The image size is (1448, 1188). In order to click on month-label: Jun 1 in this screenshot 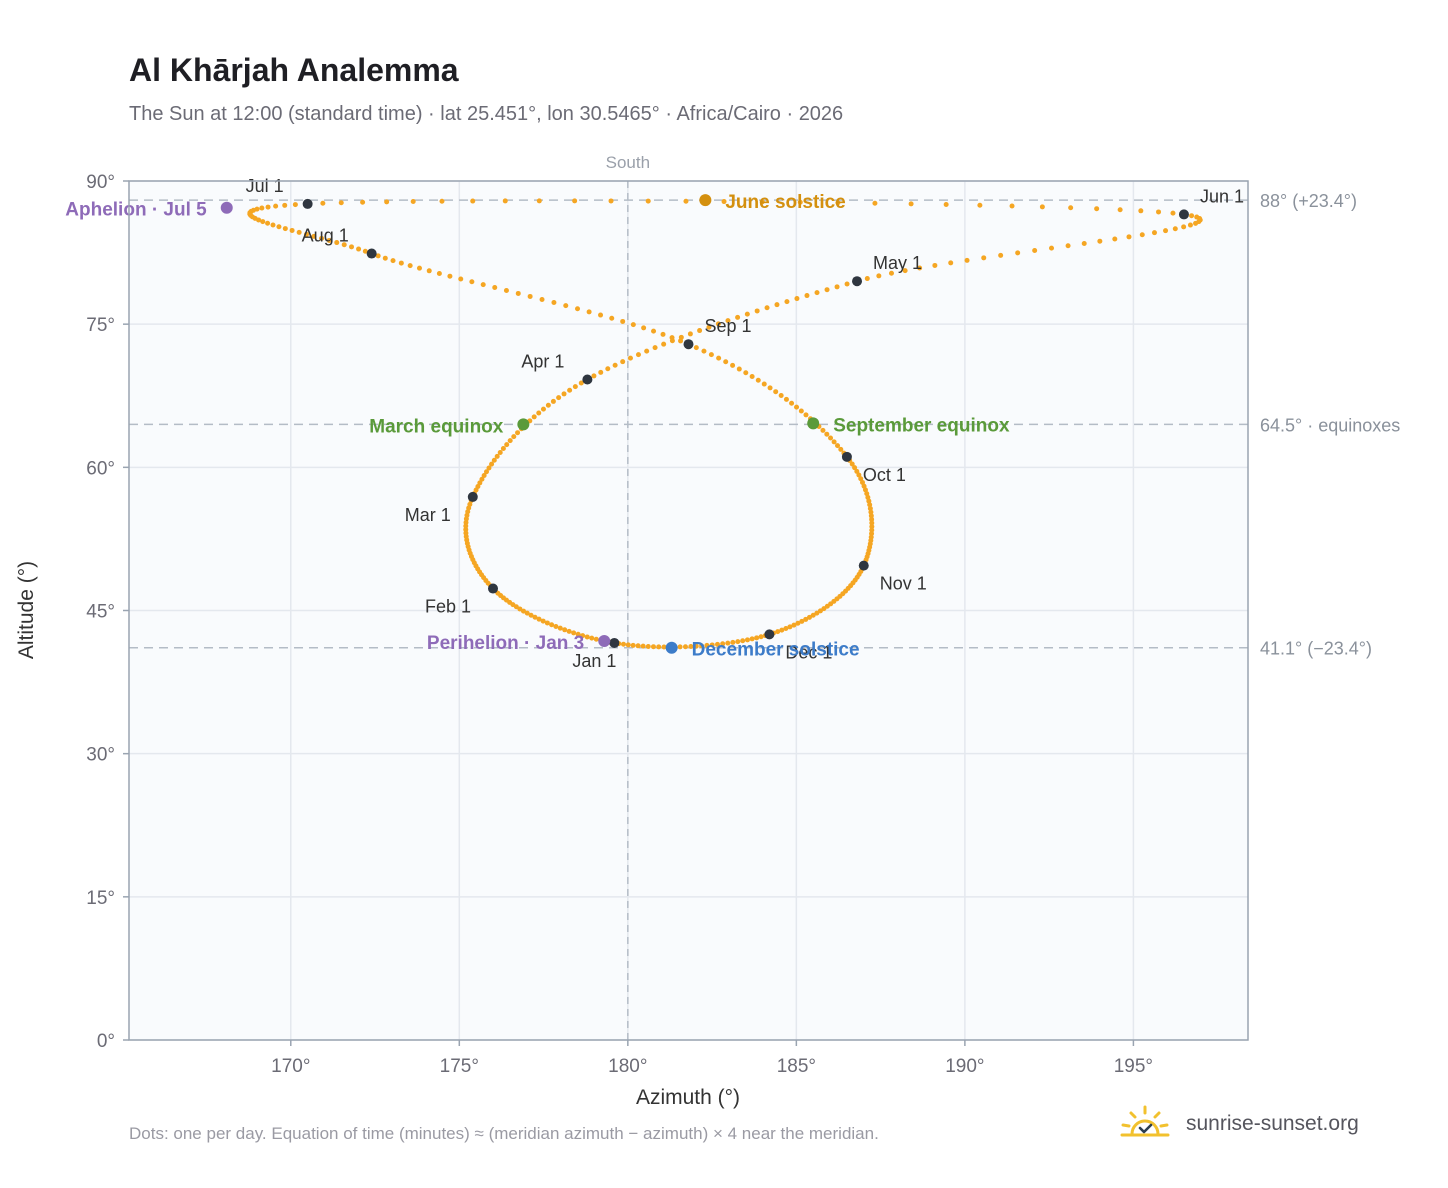, I will do `click(1222, 196)`.